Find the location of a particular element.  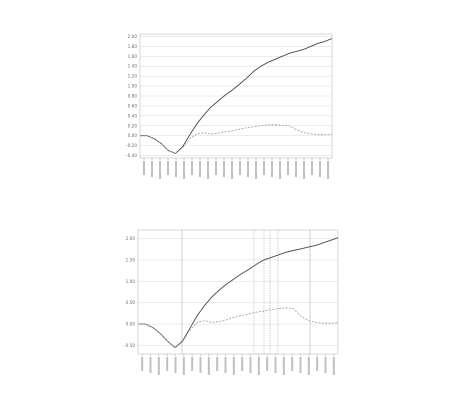

y-tick-label: -0.20 is located at coordinates (131, 145).